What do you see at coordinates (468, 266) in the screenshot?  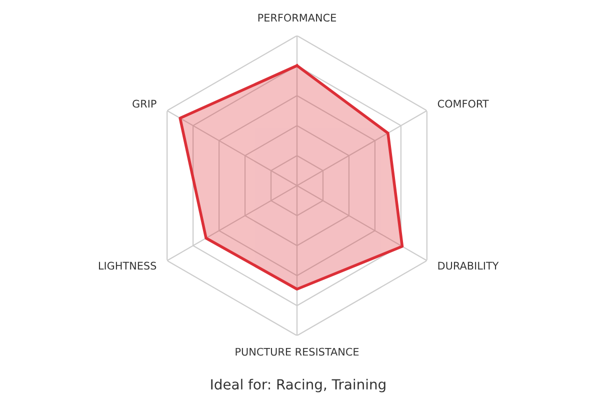 I see `spoke-label: DURABILITY` at bounding box center [468, 266].